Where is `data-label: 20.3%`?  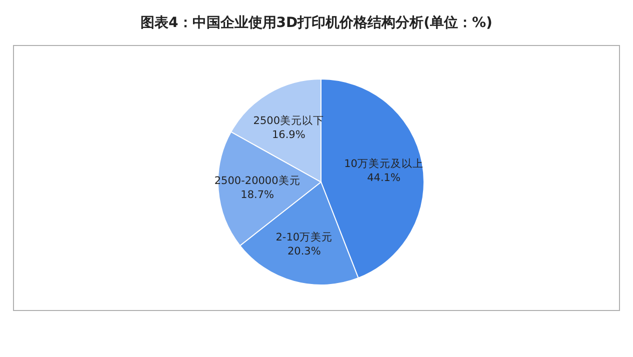
data-label: 20.3% is located at coordinates (304, 252).